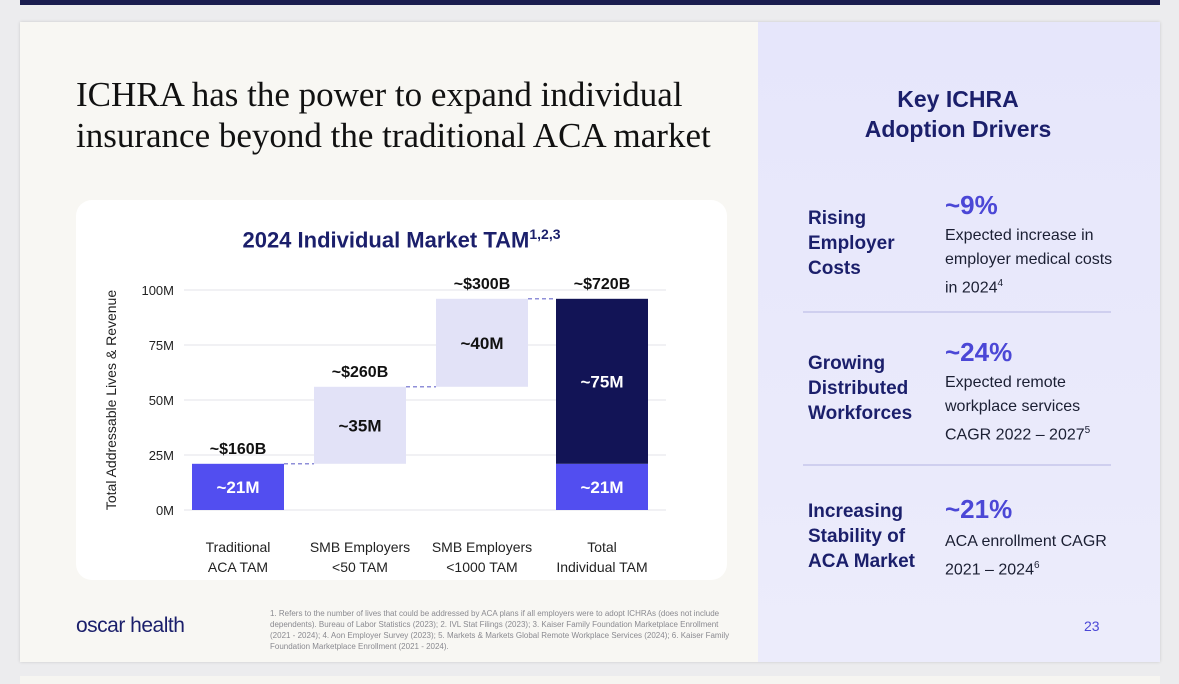 The height and width of the screenshot is (684, 1179). Describe the element at coordinates (161, 345) in the screenshot. I see `y-tick-label: 75M` at that location.